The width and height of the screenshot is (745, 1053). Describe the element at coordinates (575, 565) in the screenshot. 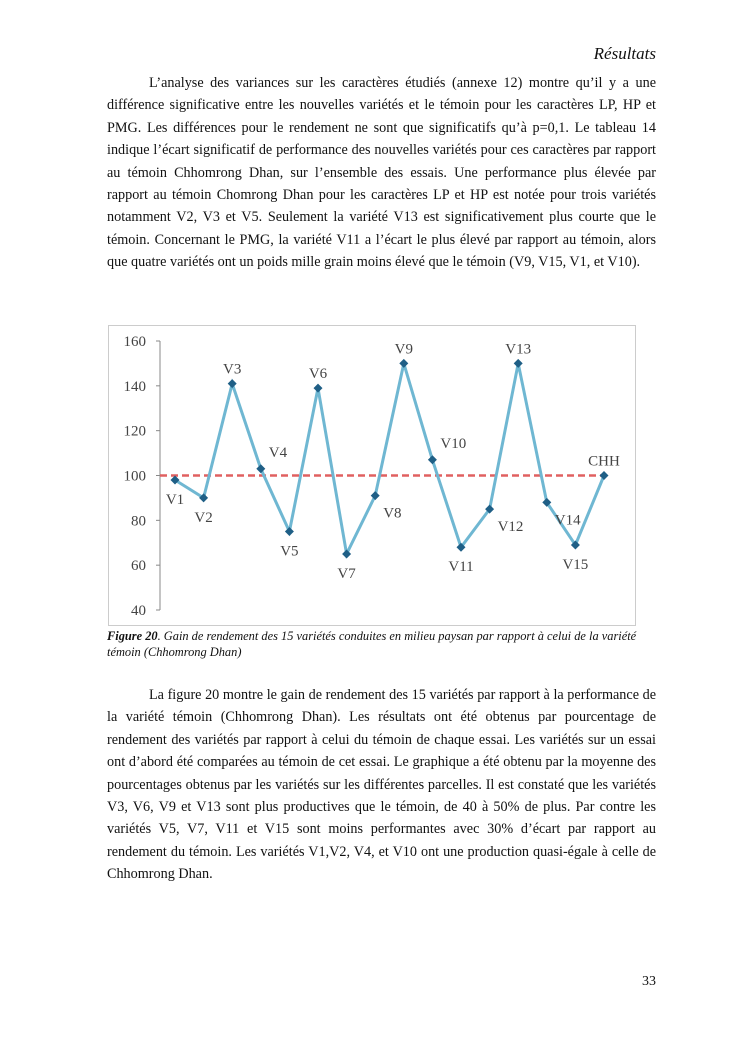

I see `point-label: V15` at that location.